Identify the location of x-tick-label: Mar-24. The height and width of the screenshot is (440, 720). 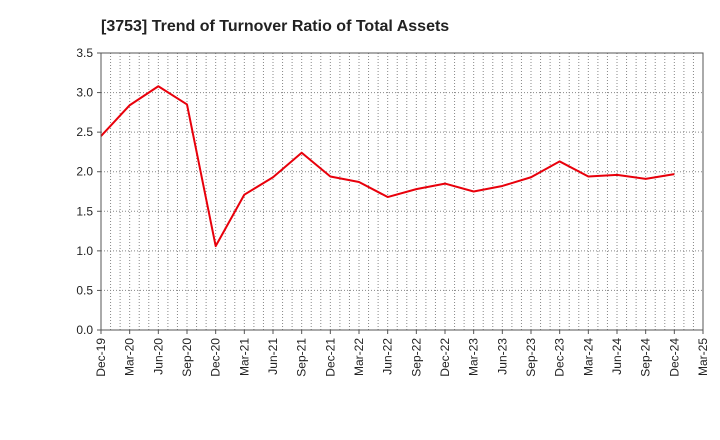
(588, 357).